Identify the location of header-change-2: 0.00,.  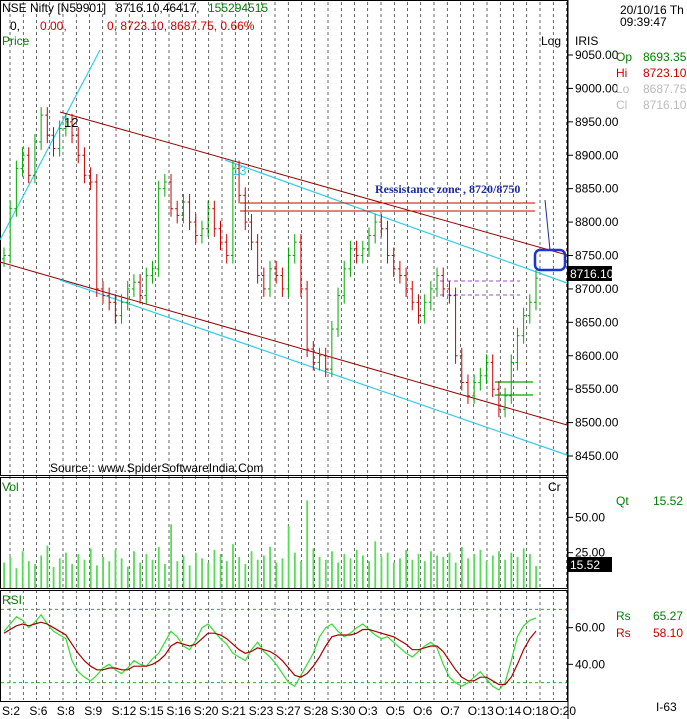
(53, 26).